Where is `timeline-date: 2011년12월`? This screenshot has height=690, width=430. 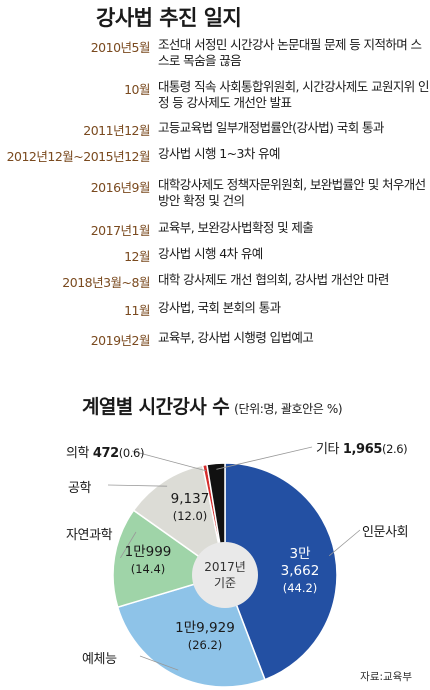
timeline-date: 2011년12월 is located at coordinates (116, 130).